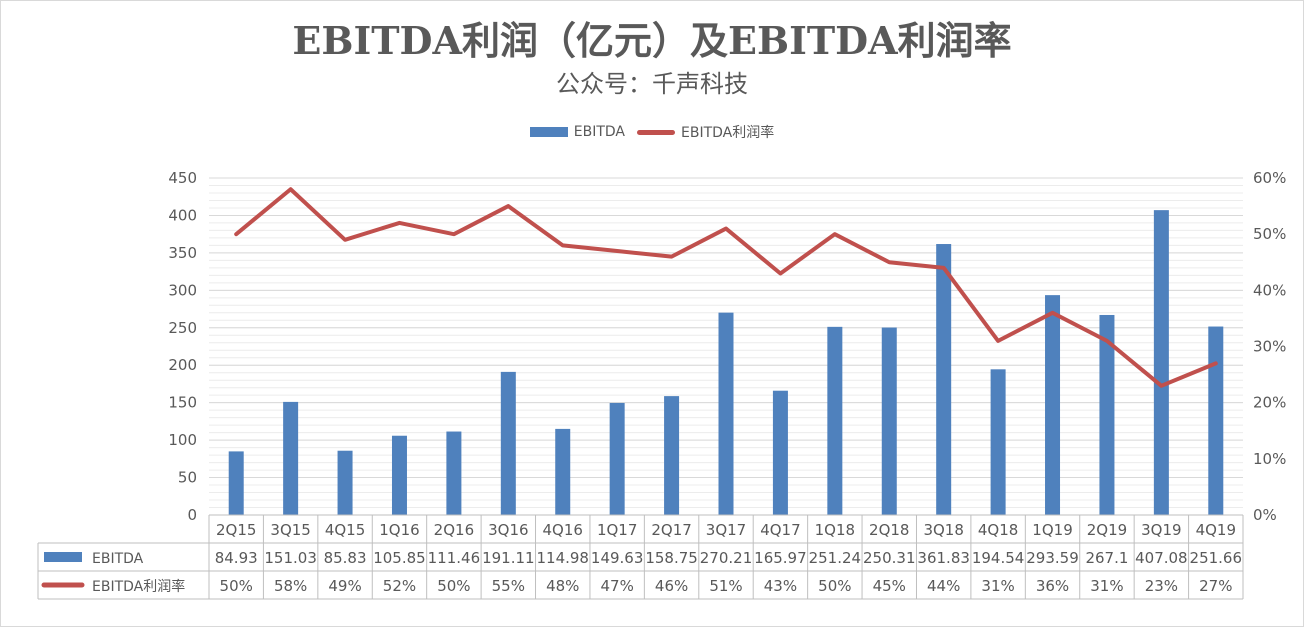 The image size is (1304, 627). Describe the element at coordinates (508, 586) in the screenshot. I see `table-value-margin: 55%` at that location.